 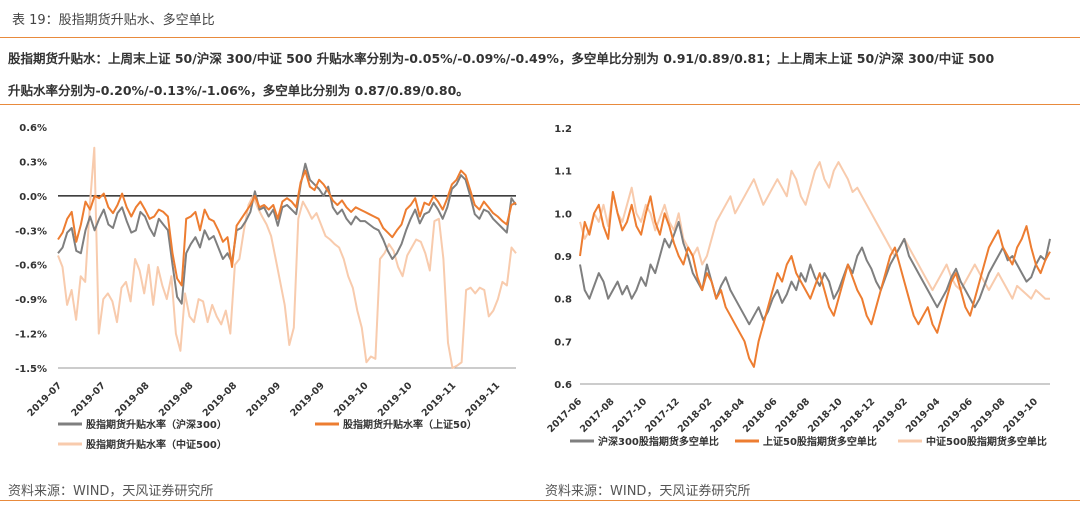 I want to click on x-tick-label: 2017-06, so click(x=565, y=415).